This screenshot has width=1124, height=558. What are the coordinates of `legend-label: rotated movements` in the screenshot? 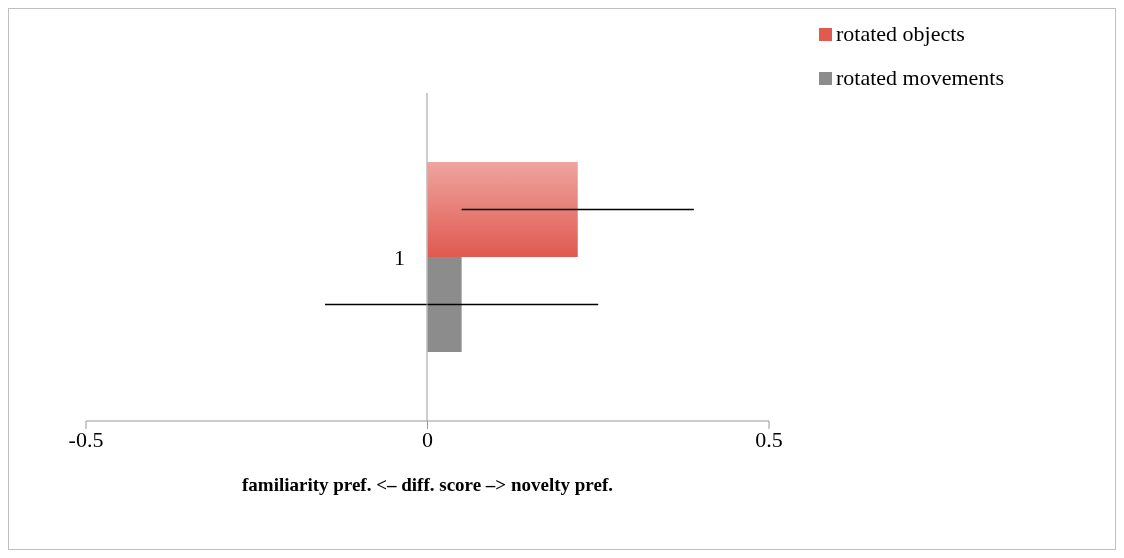 It's located at (920, 78).